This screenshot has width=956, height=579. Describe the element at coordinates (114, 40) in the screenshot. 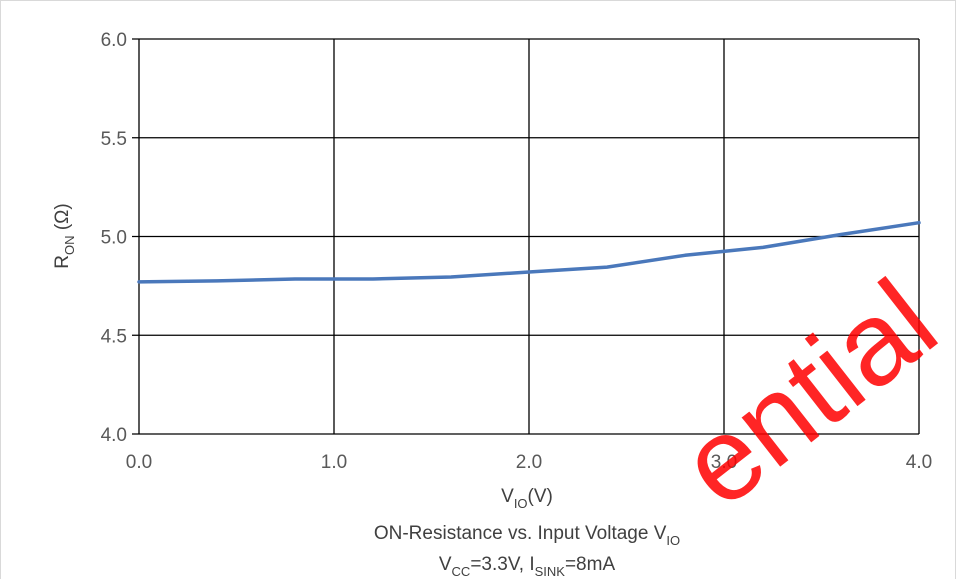

I see `y-tick-label: 6.0` at that location.